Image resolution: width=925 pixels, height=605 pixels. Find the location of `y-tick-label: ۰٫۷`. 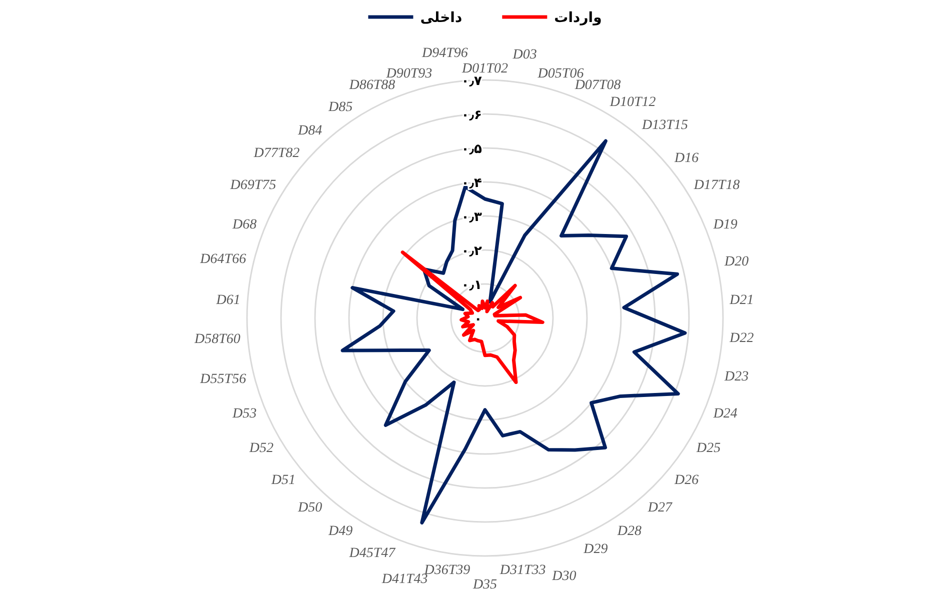

y-tick-label: ۰٫۷ is located at coordinates (471, 81).